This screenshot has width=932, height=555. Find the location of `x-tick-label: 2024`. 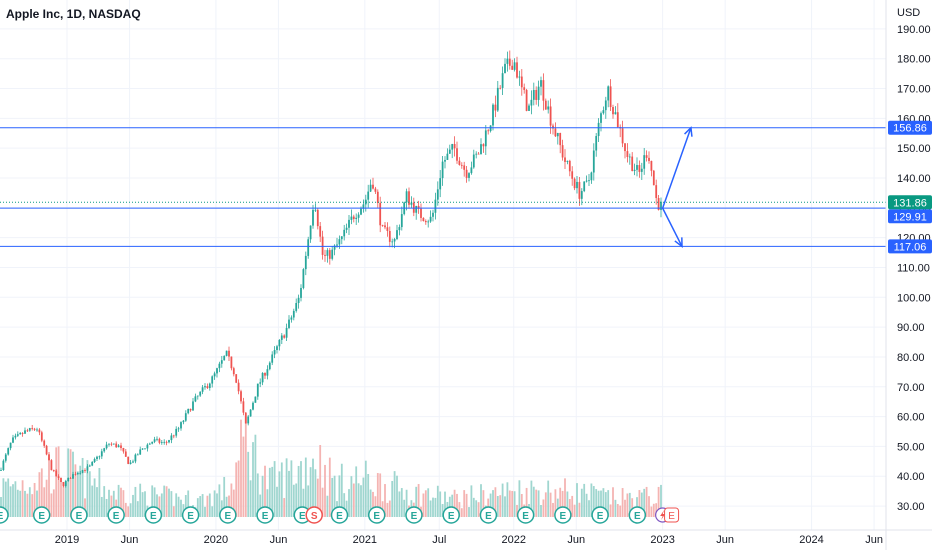

x-tick-label: 2024 is located at coordinates (811, 540).